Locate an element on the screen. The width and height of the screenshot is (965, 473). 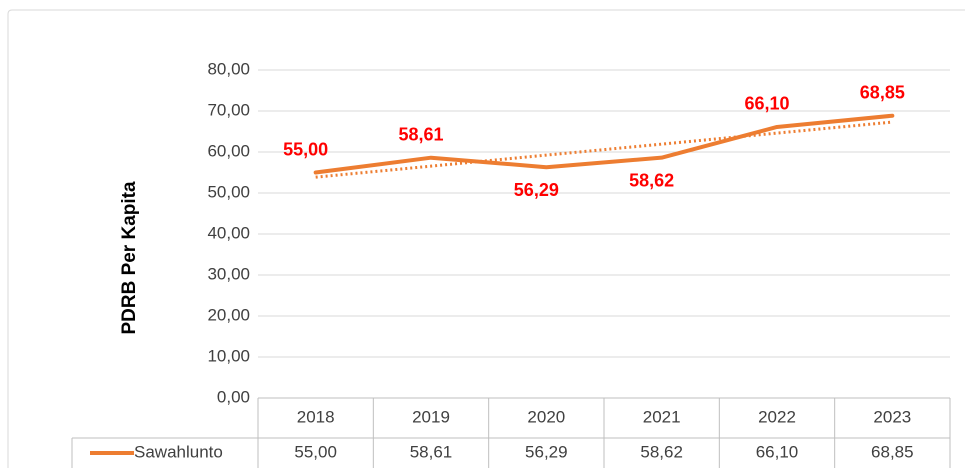
data-label: 68,85 is located at coordinates (882, 92).